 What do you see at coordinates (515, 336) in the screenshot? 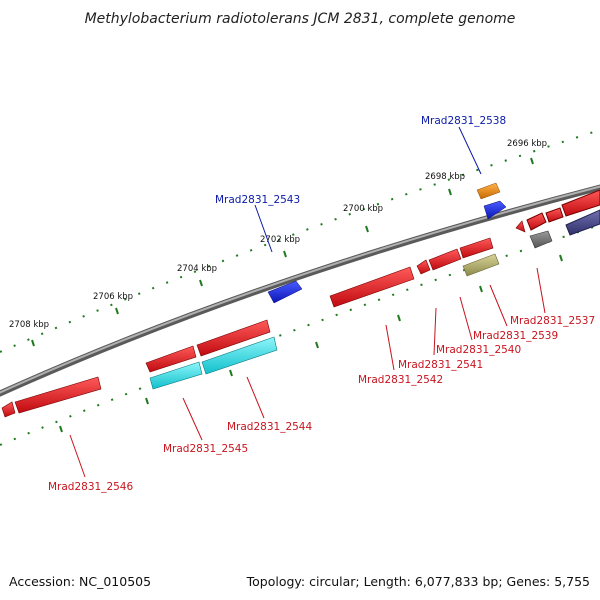
I see `gene-label-2539: Mrad2831_2539` at bounding box center [515, 336].